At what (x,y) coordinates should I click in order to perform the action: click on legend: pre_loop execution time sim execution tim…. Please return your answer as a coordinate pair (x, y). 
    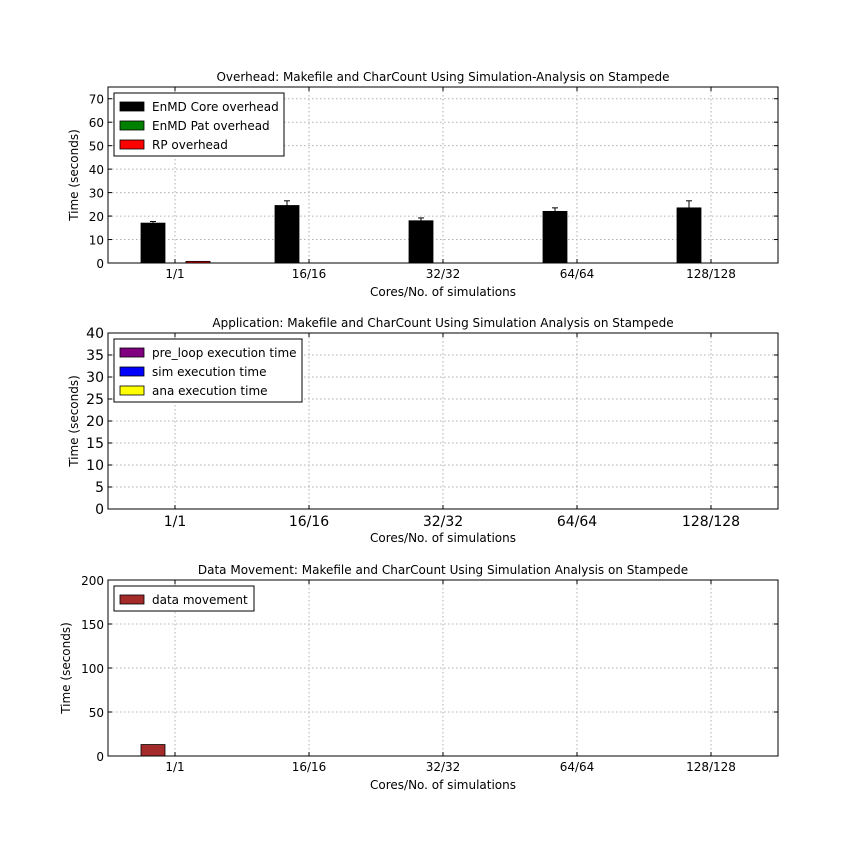
    Looking at the image, I should click on (208, 370).